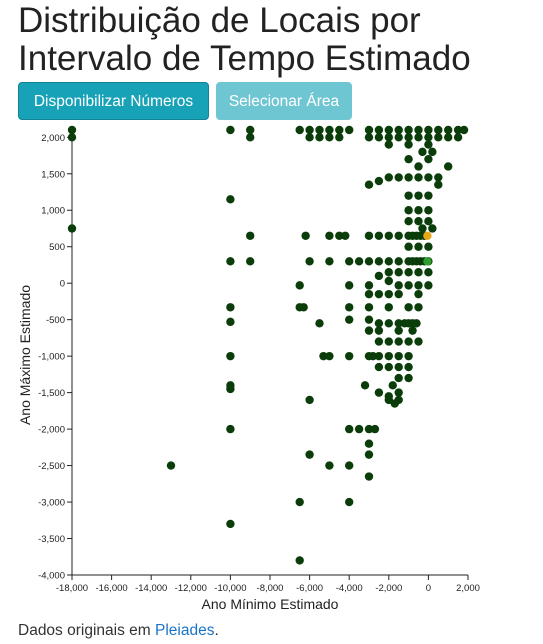 The image size is (543, 644). What do you see at coordinates (113, 101) in the screenshot?
I see `show-numbers-button: Disponibilizar Números` at bounding box center [113, 101].